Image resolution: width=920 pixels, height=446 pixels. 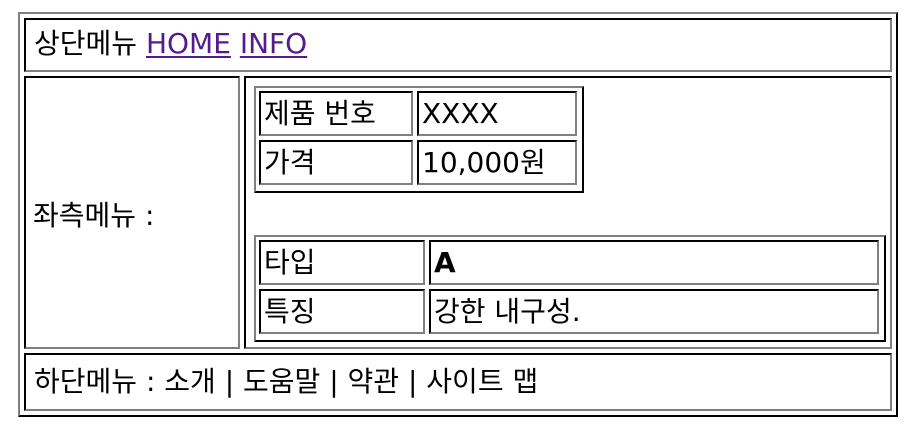 What do you see at coordinates (654, 262) in the screenshot?
I see `type-value-cell: A` at bounding box center [654, 262].